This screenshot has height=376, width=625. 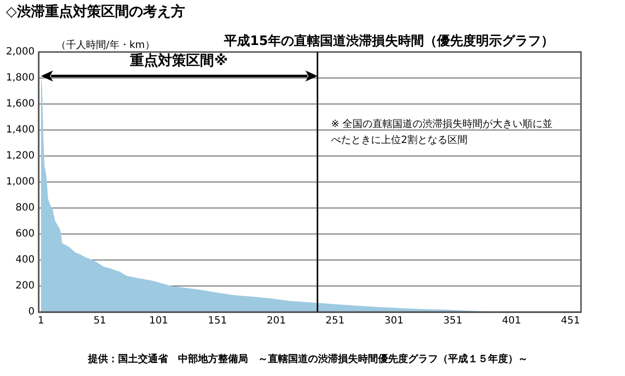 I want to click on x-tick-label: 1, so click(x=41, y=321).